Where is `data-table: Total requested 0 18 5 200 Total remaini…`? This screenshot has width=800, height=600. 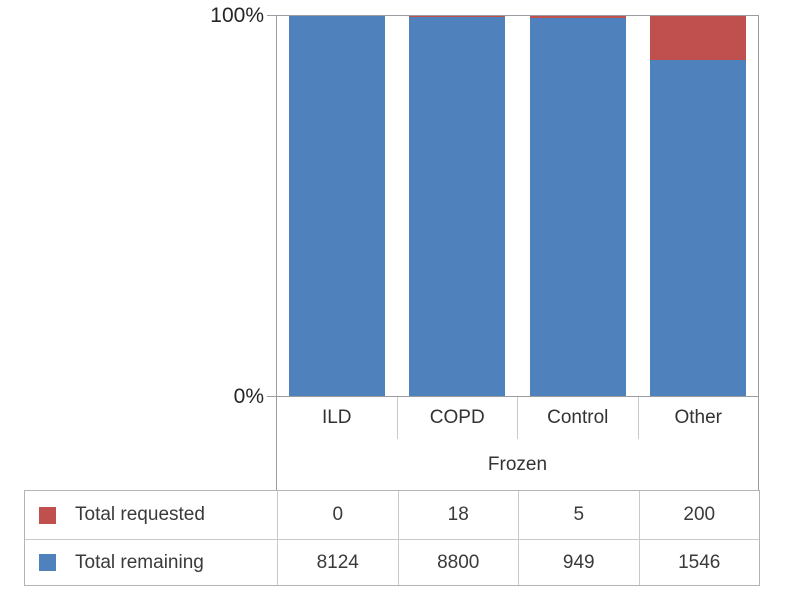 data-table: Total requested 0 18 5 200 Total remaini… is located at coordinates (392, 538).